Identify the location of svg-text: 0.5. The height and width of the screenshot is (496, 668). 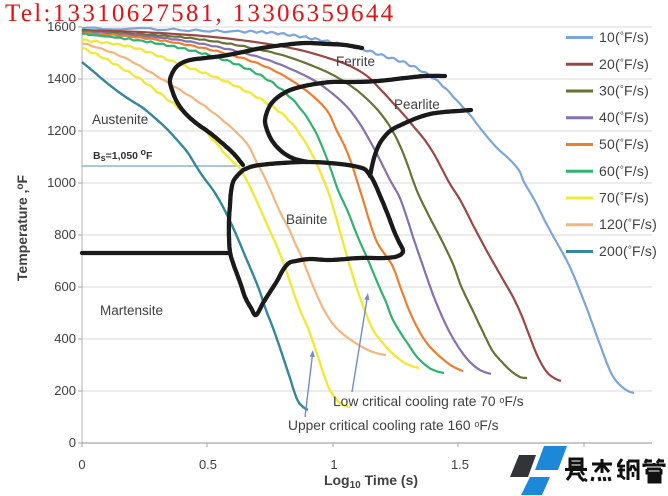
(208, 464).